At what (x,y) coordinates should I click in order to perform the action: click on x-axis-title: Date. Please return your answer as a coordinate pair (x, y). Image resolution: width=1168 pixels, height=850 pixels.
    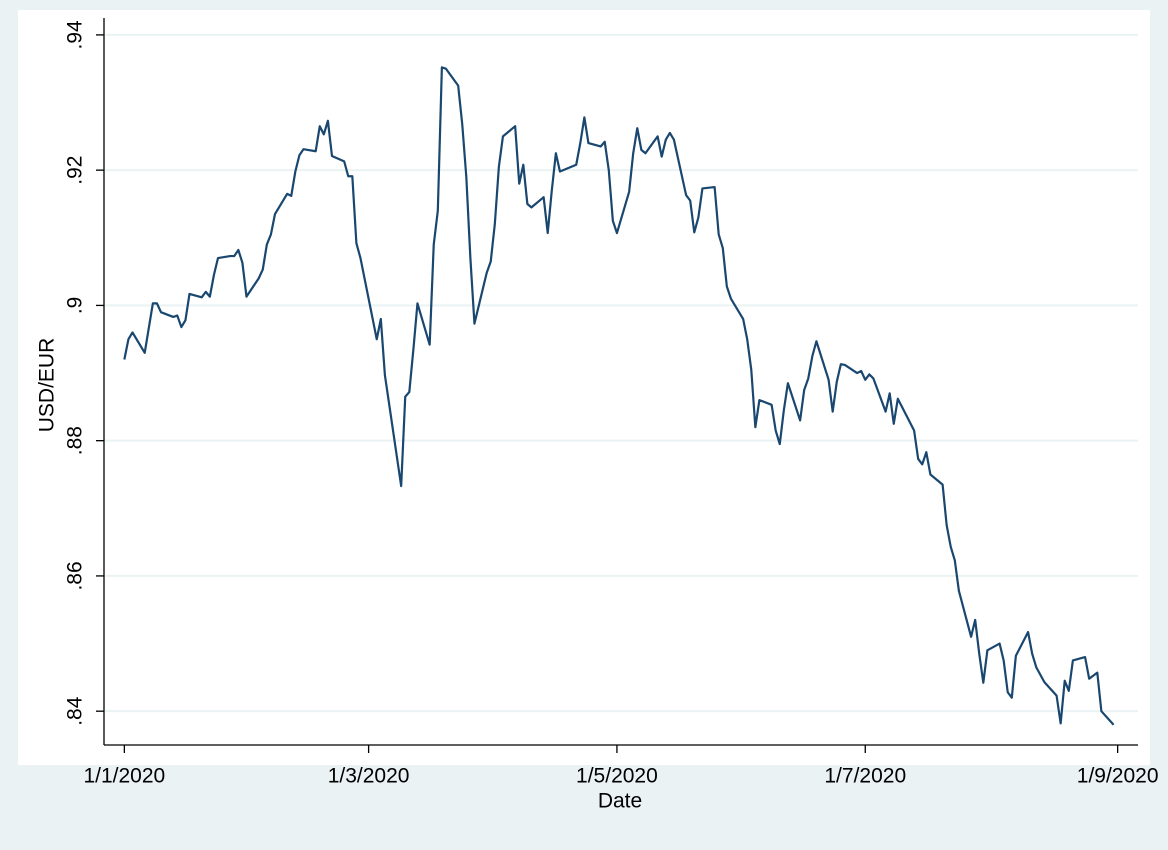
    Looking at the image, I should click on (620, 801).